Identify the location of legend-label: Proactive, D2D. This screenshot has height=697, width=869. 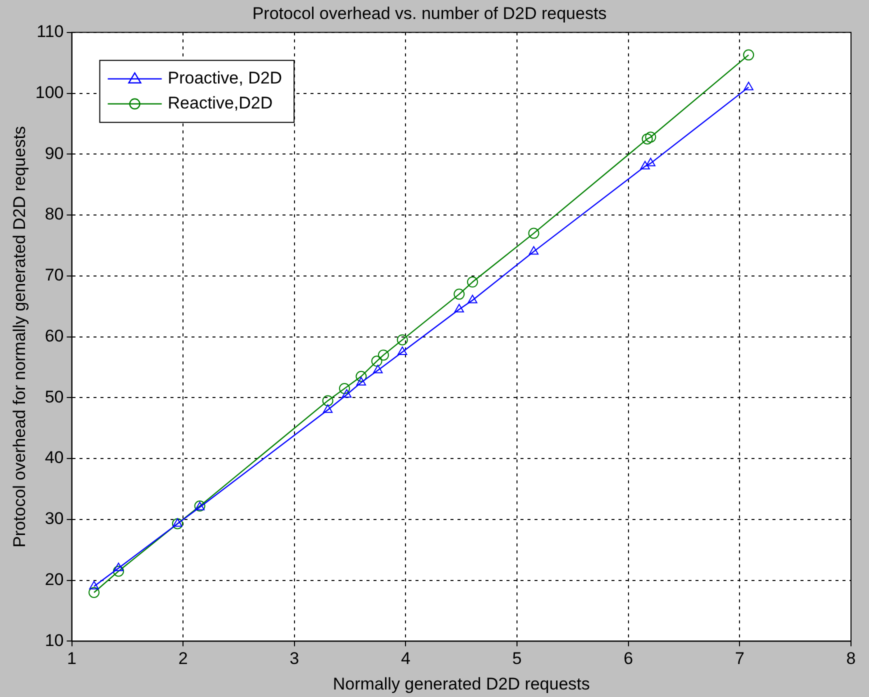
(225, 78).